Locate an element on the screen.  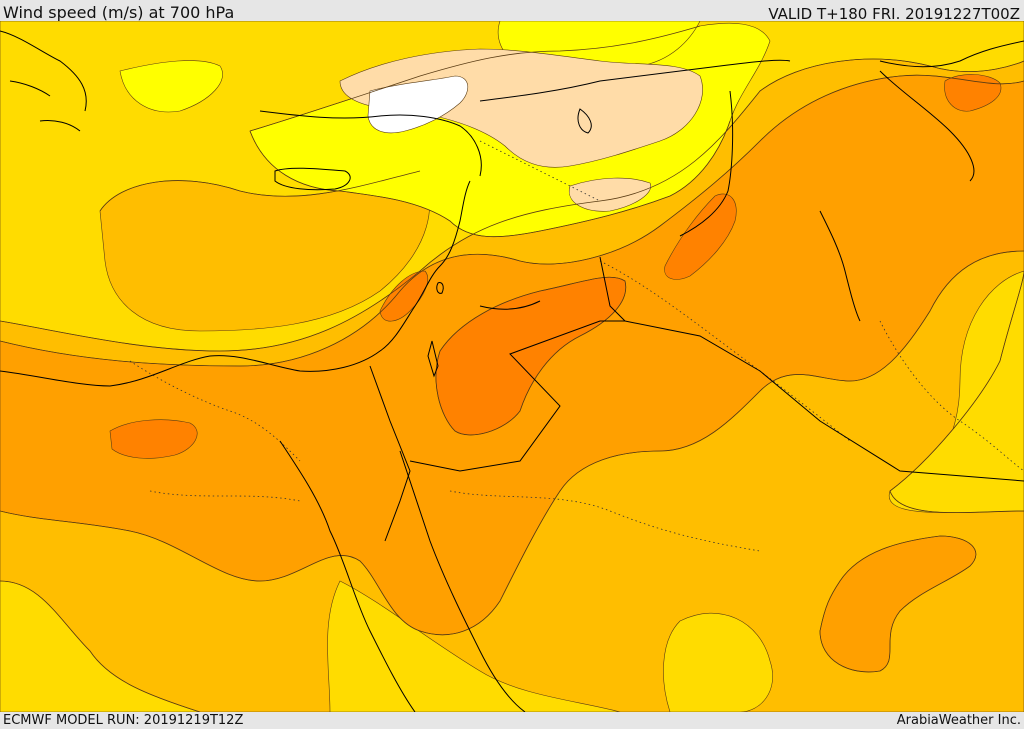
lake-outline is located at coordinates (584, 121).